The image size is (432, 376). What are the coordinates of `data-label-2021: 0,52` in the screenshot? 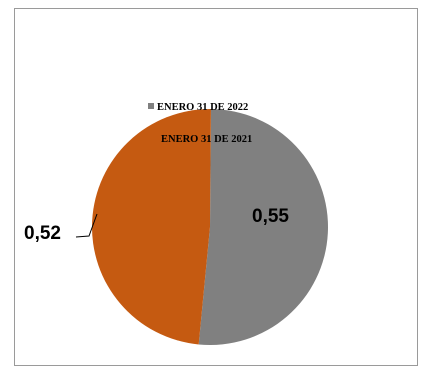 It's located at (42, 233).